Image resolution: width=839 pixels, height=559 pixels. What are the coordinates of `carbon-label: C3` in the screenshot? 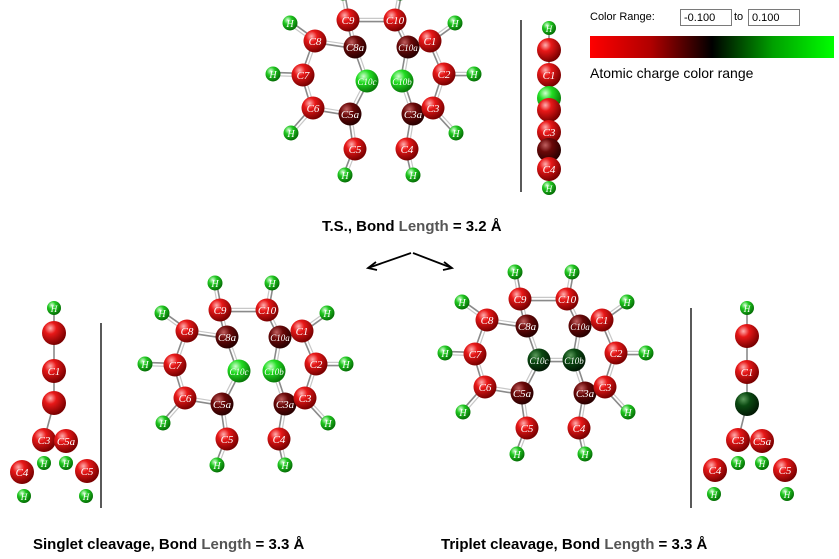 It's located at (433, 109).